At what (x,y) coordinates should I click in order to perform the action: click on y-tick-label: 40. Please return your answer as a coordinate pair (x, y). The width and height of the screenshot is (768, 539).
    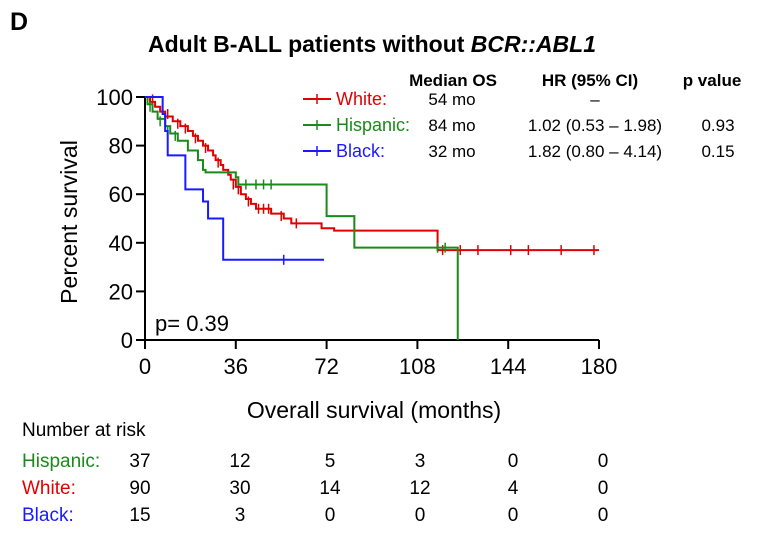
    Looking at the image, I should click on (121, 243).